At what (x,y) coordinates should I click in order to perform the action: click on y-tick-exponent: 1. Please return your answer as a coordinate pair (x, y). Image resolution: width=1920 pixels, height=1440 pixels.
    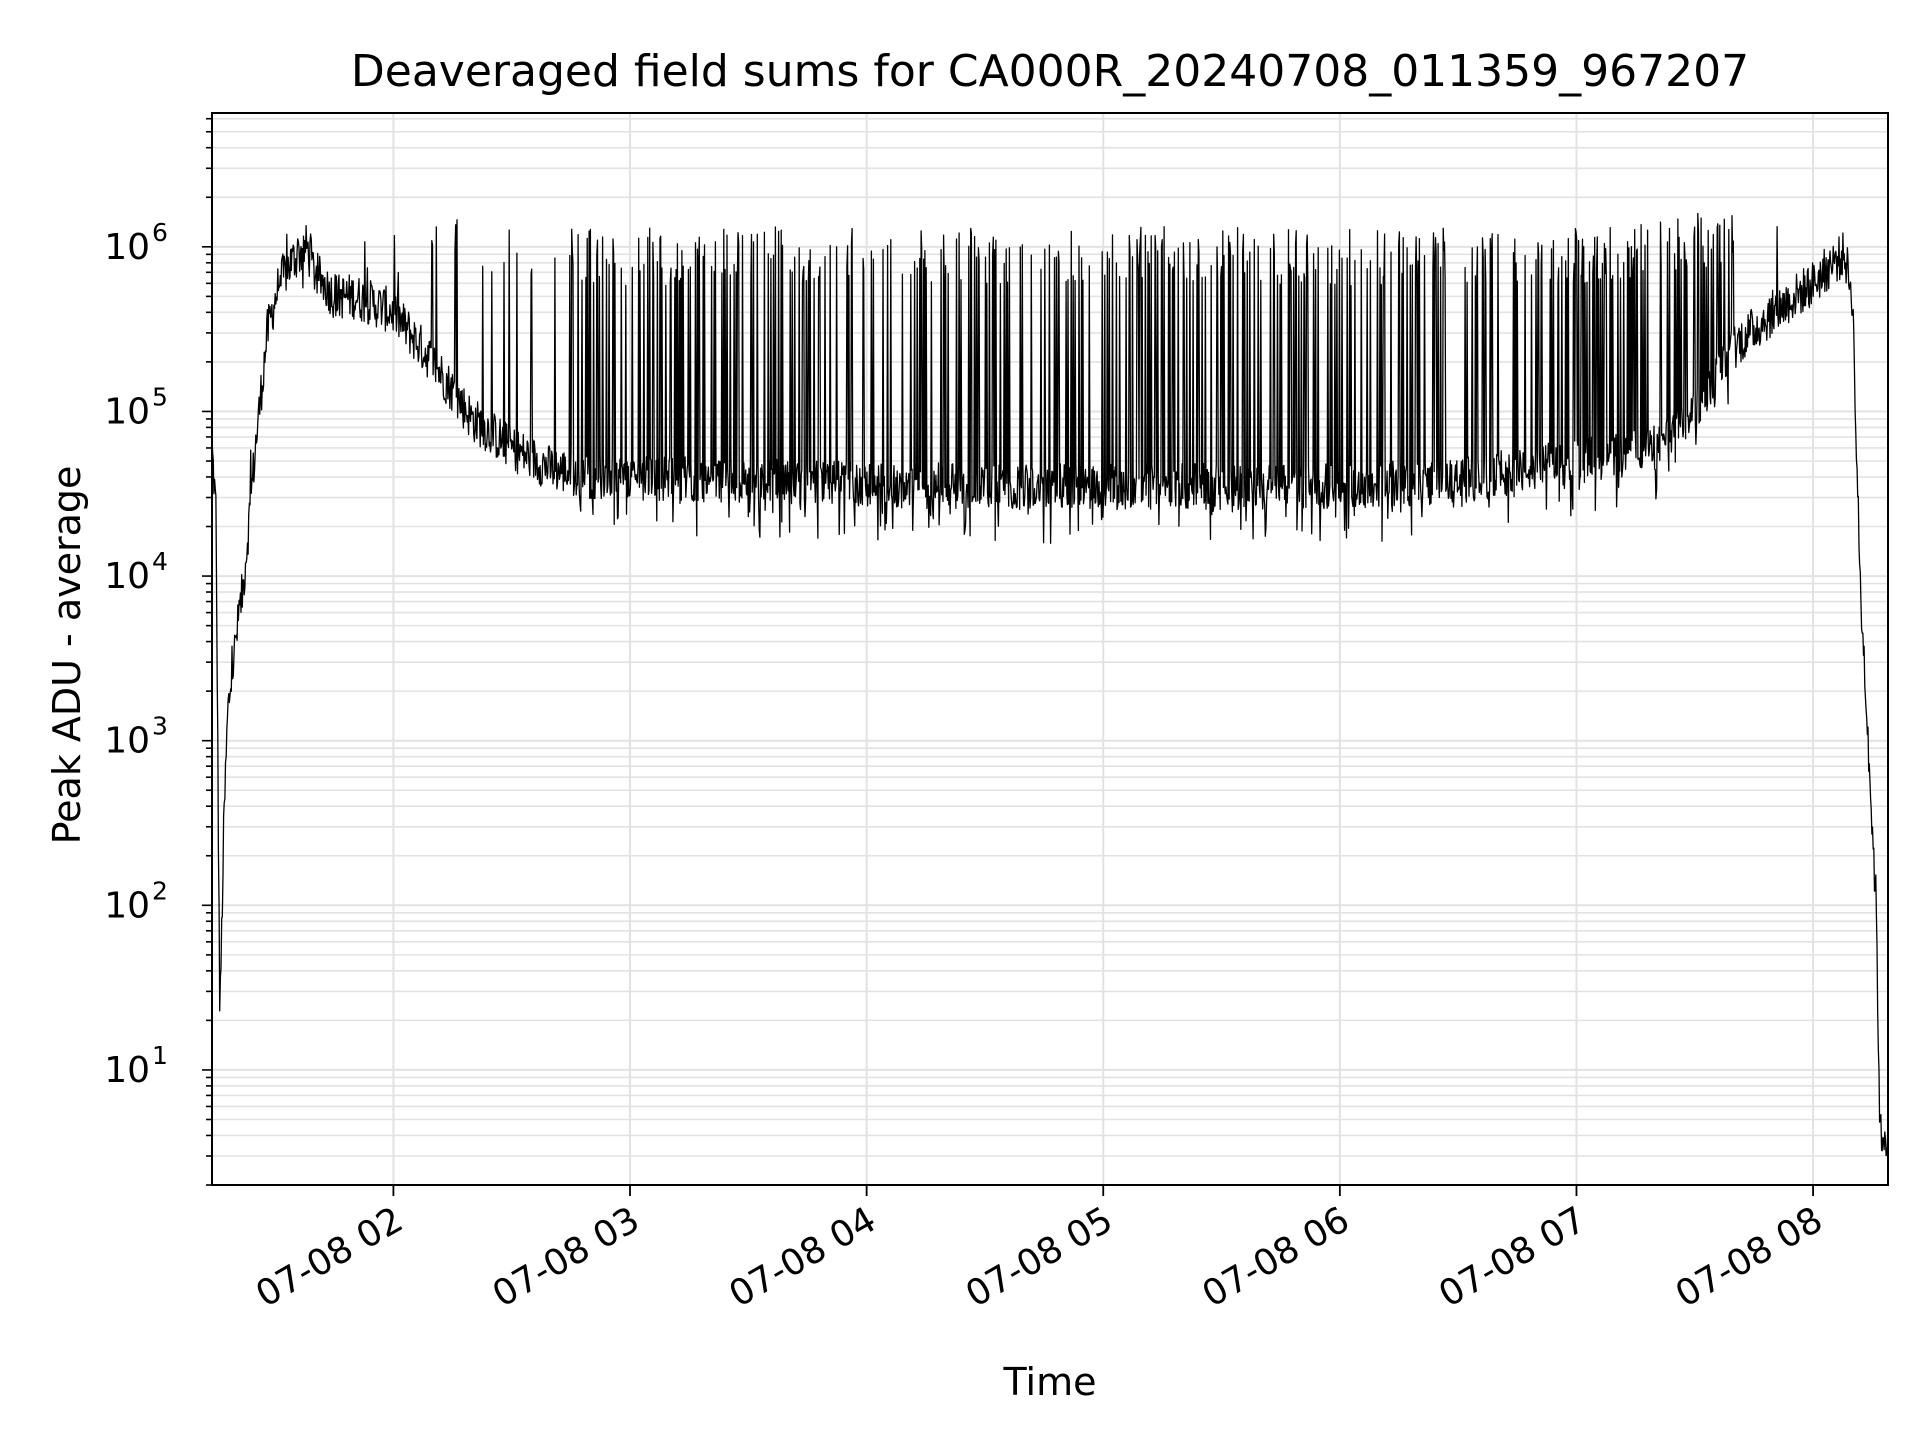
    Looking at the image, I should click on (160, 1055).